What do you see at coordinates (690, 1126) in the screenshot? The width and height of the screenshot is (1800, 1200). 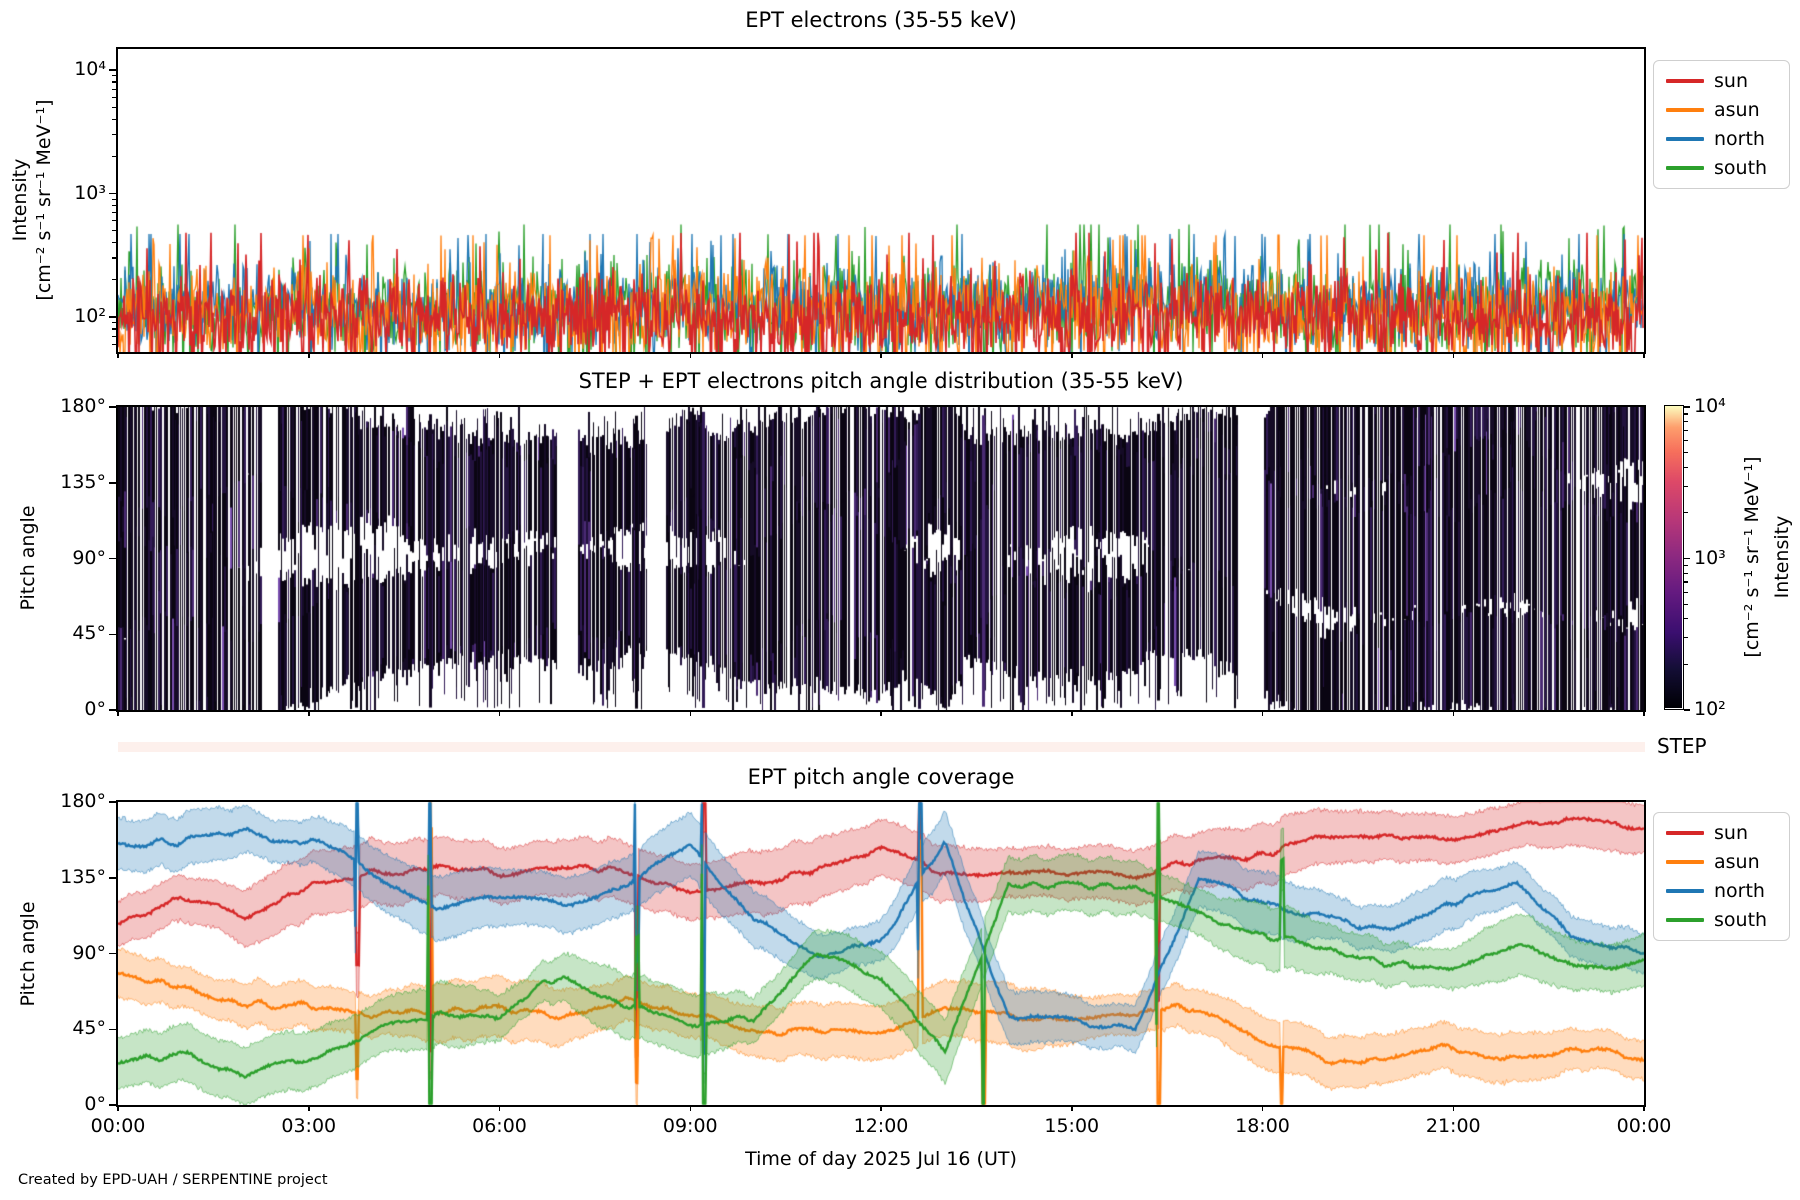 I see `x-tick-label: 09:00` at bounding box center [690, 1126].